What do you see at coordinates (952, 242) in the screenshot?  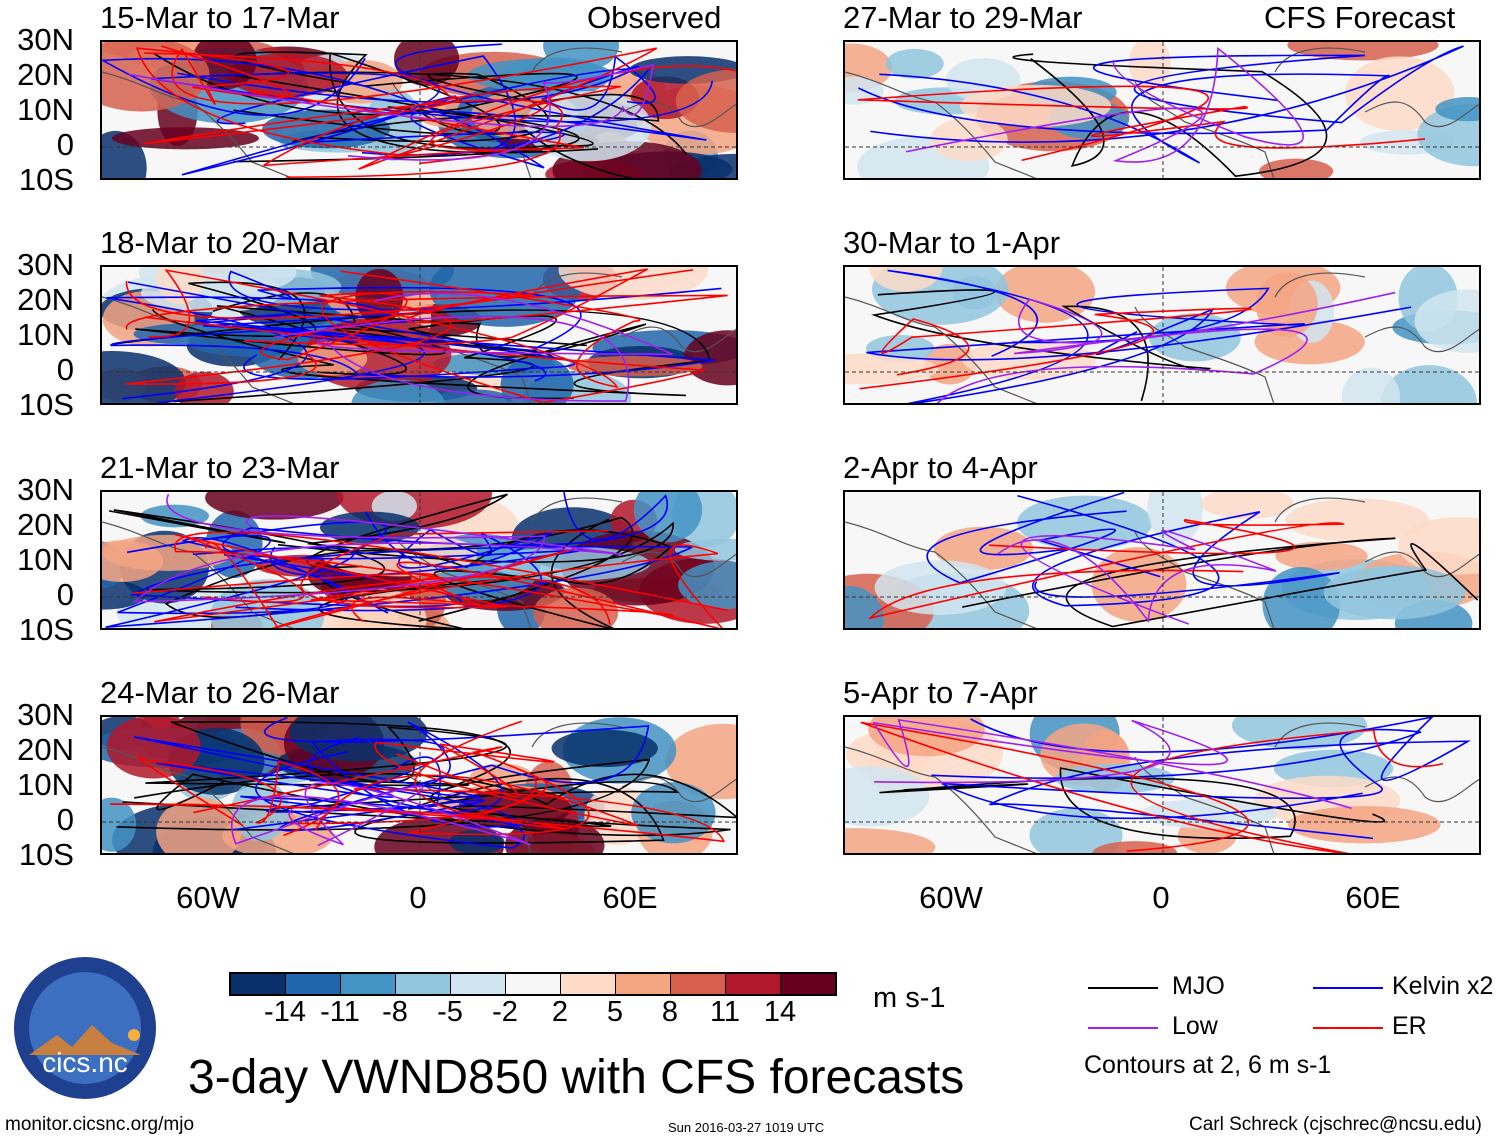 I see `panel-title: 30-Mar to 1-Apr` at bounding box center [952, 242].